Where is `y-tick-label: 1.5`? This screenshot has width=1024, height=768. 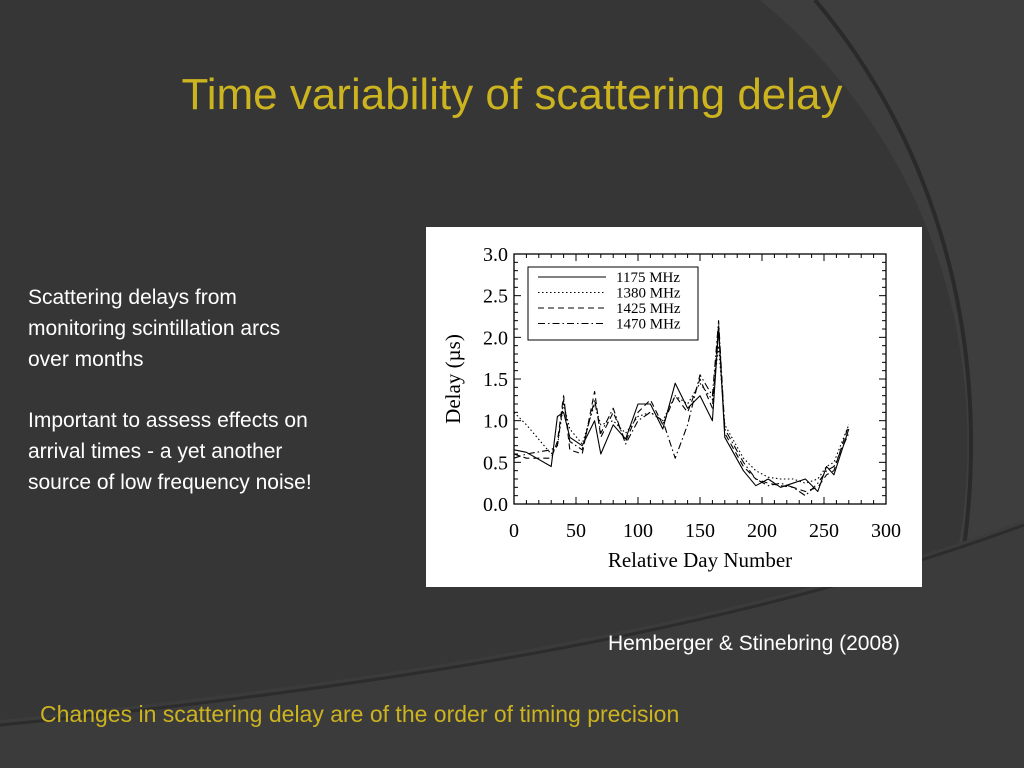
y-tick-label: 1.5 is located at coordinates (495, 380).